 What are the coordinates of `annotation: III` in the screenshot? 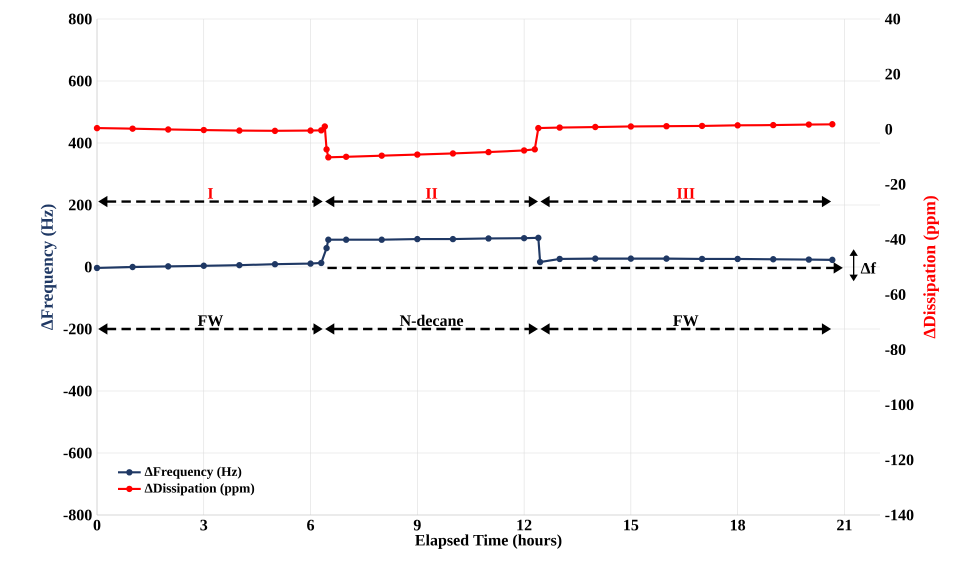 It's located at (685, 193).